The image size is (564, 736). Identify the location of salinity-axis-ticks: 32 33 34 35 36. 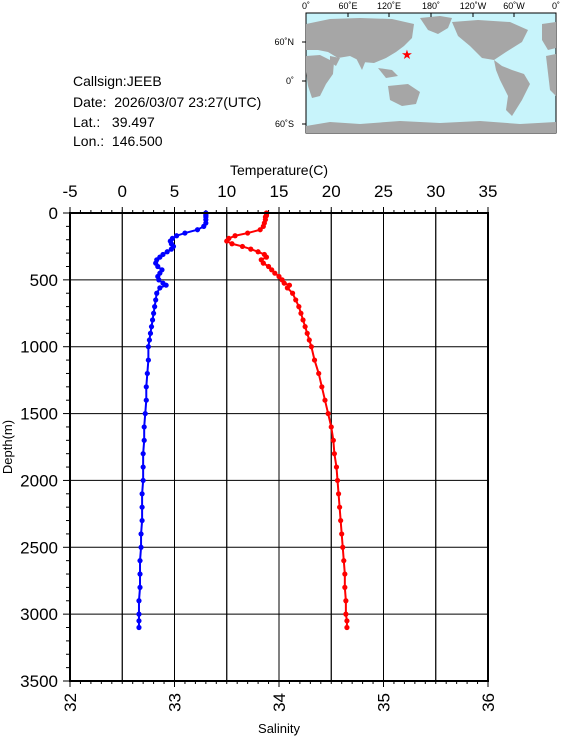
(279, 696).